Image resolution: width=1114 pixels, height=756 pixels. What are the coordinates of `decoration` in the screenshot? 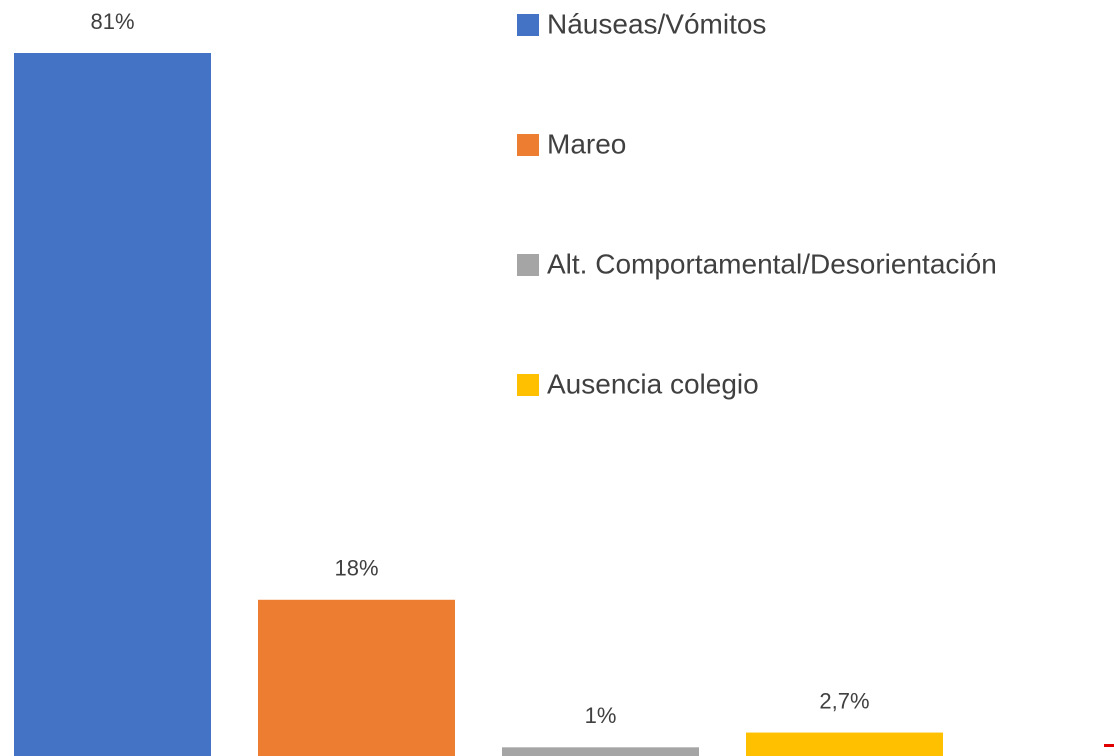 It's located at (1109, 745).